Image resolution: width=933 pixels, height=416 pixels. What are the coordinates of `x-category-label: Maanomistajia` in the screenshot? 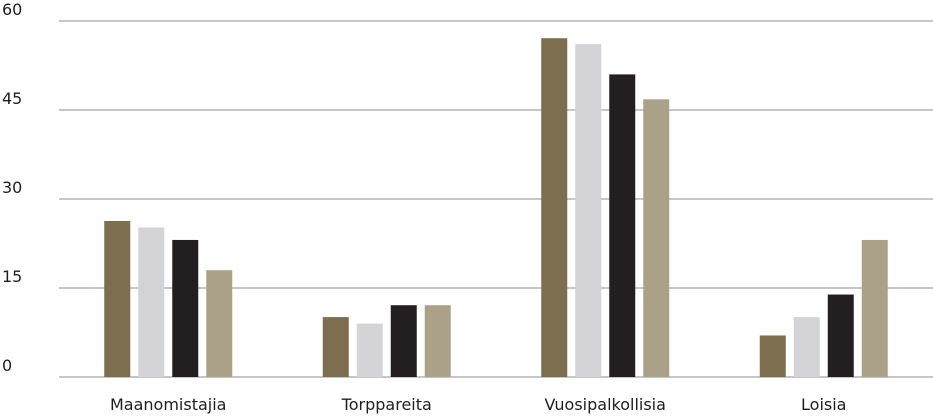 It's located at (168, 404).